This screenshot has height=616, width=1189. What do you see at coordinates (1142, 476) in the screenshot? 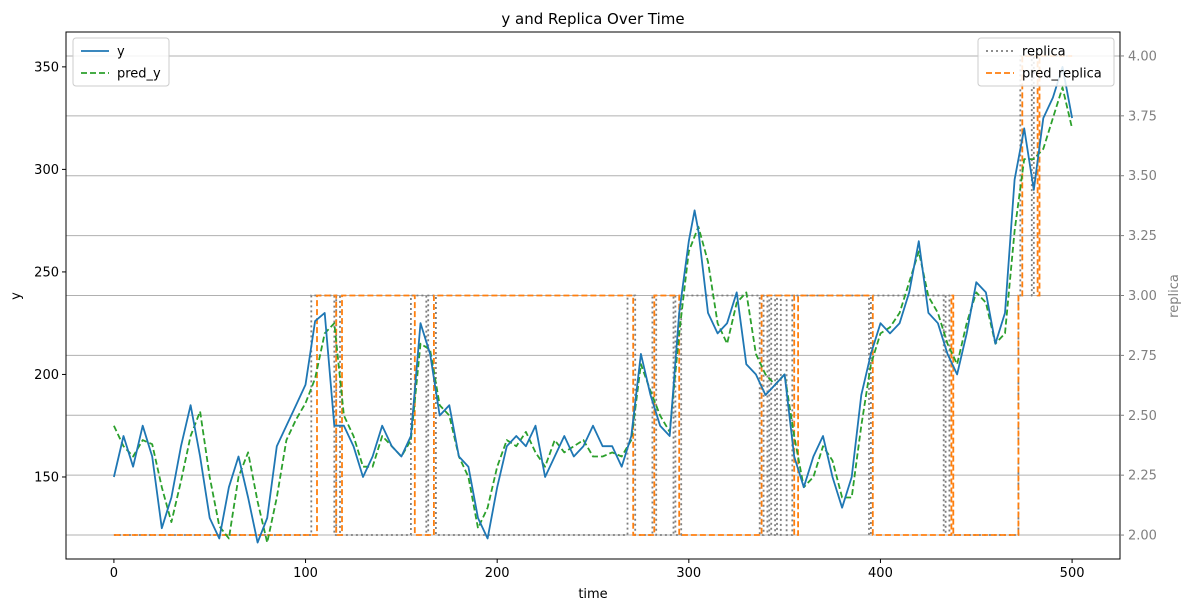
I see `y2-tick-label: 2.25` at bounding box center [1142, 476].